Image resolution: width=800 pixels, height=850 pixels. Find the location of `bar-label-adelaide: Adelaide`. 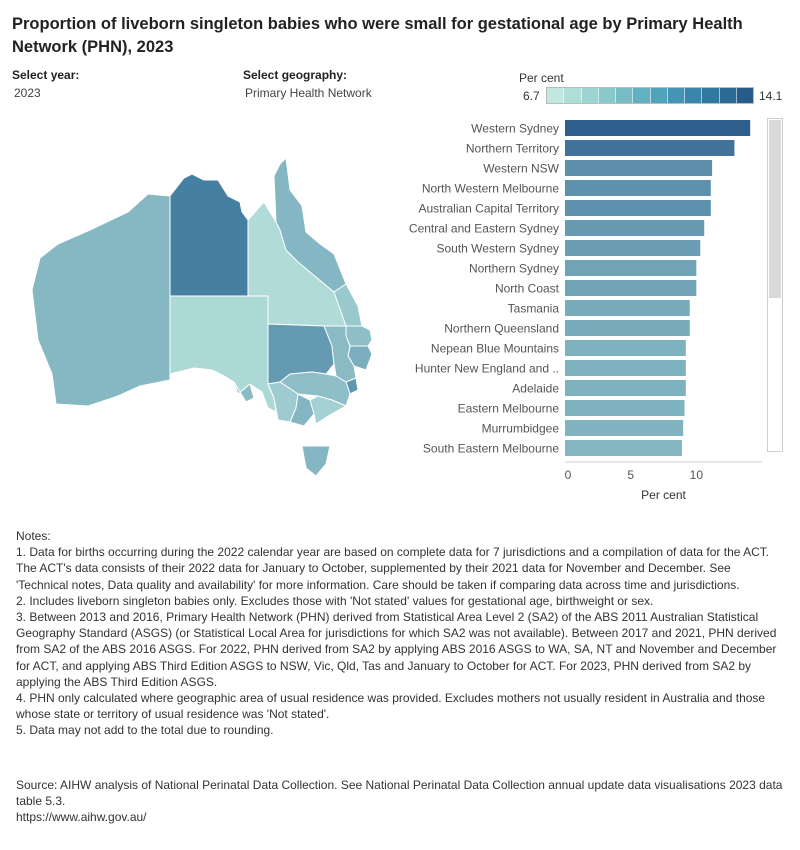

bar-label-adelaide: Adelaide is located at coordinates (535, 389).